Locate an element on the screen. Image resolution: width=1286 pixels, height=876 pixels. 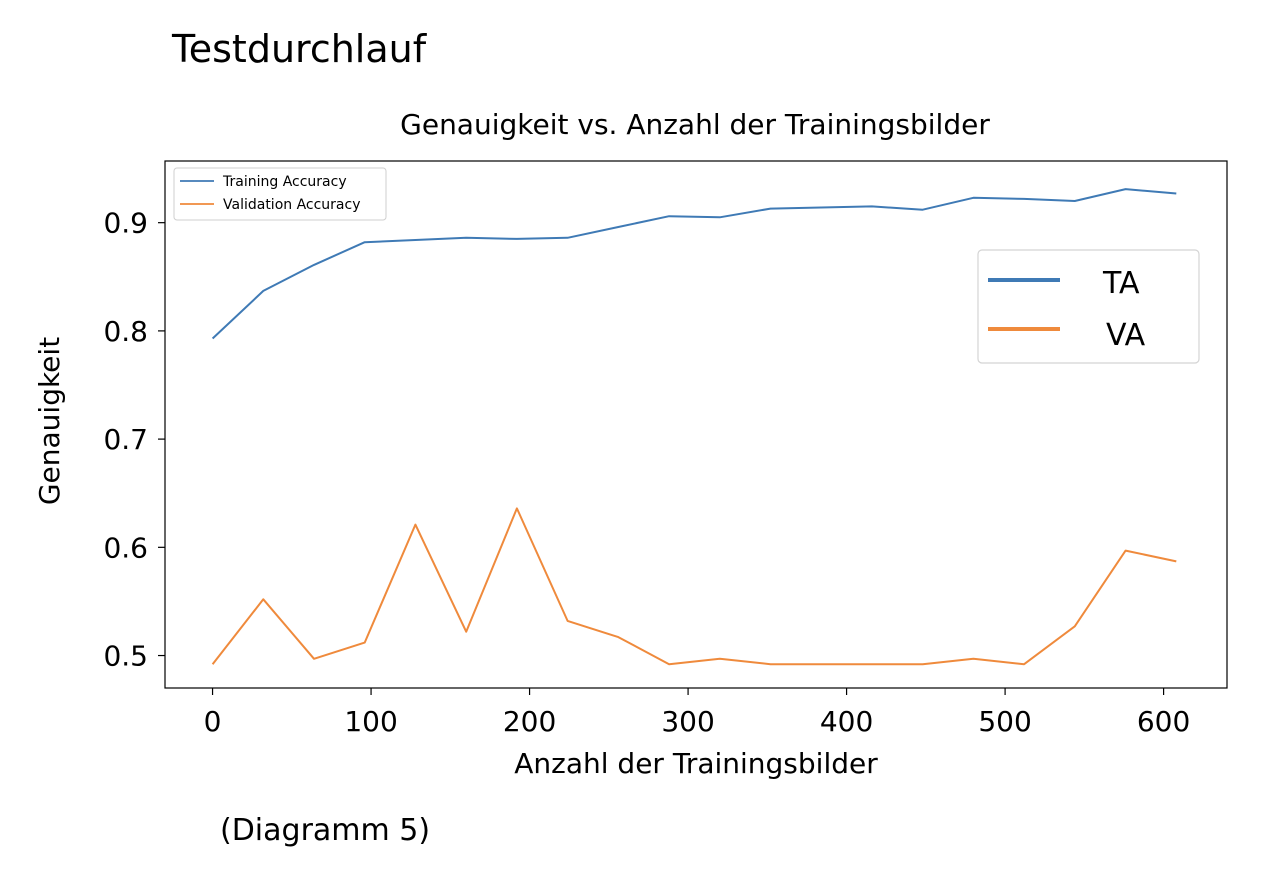
x-tick-label: 200 is located at coordinates (529, 721).